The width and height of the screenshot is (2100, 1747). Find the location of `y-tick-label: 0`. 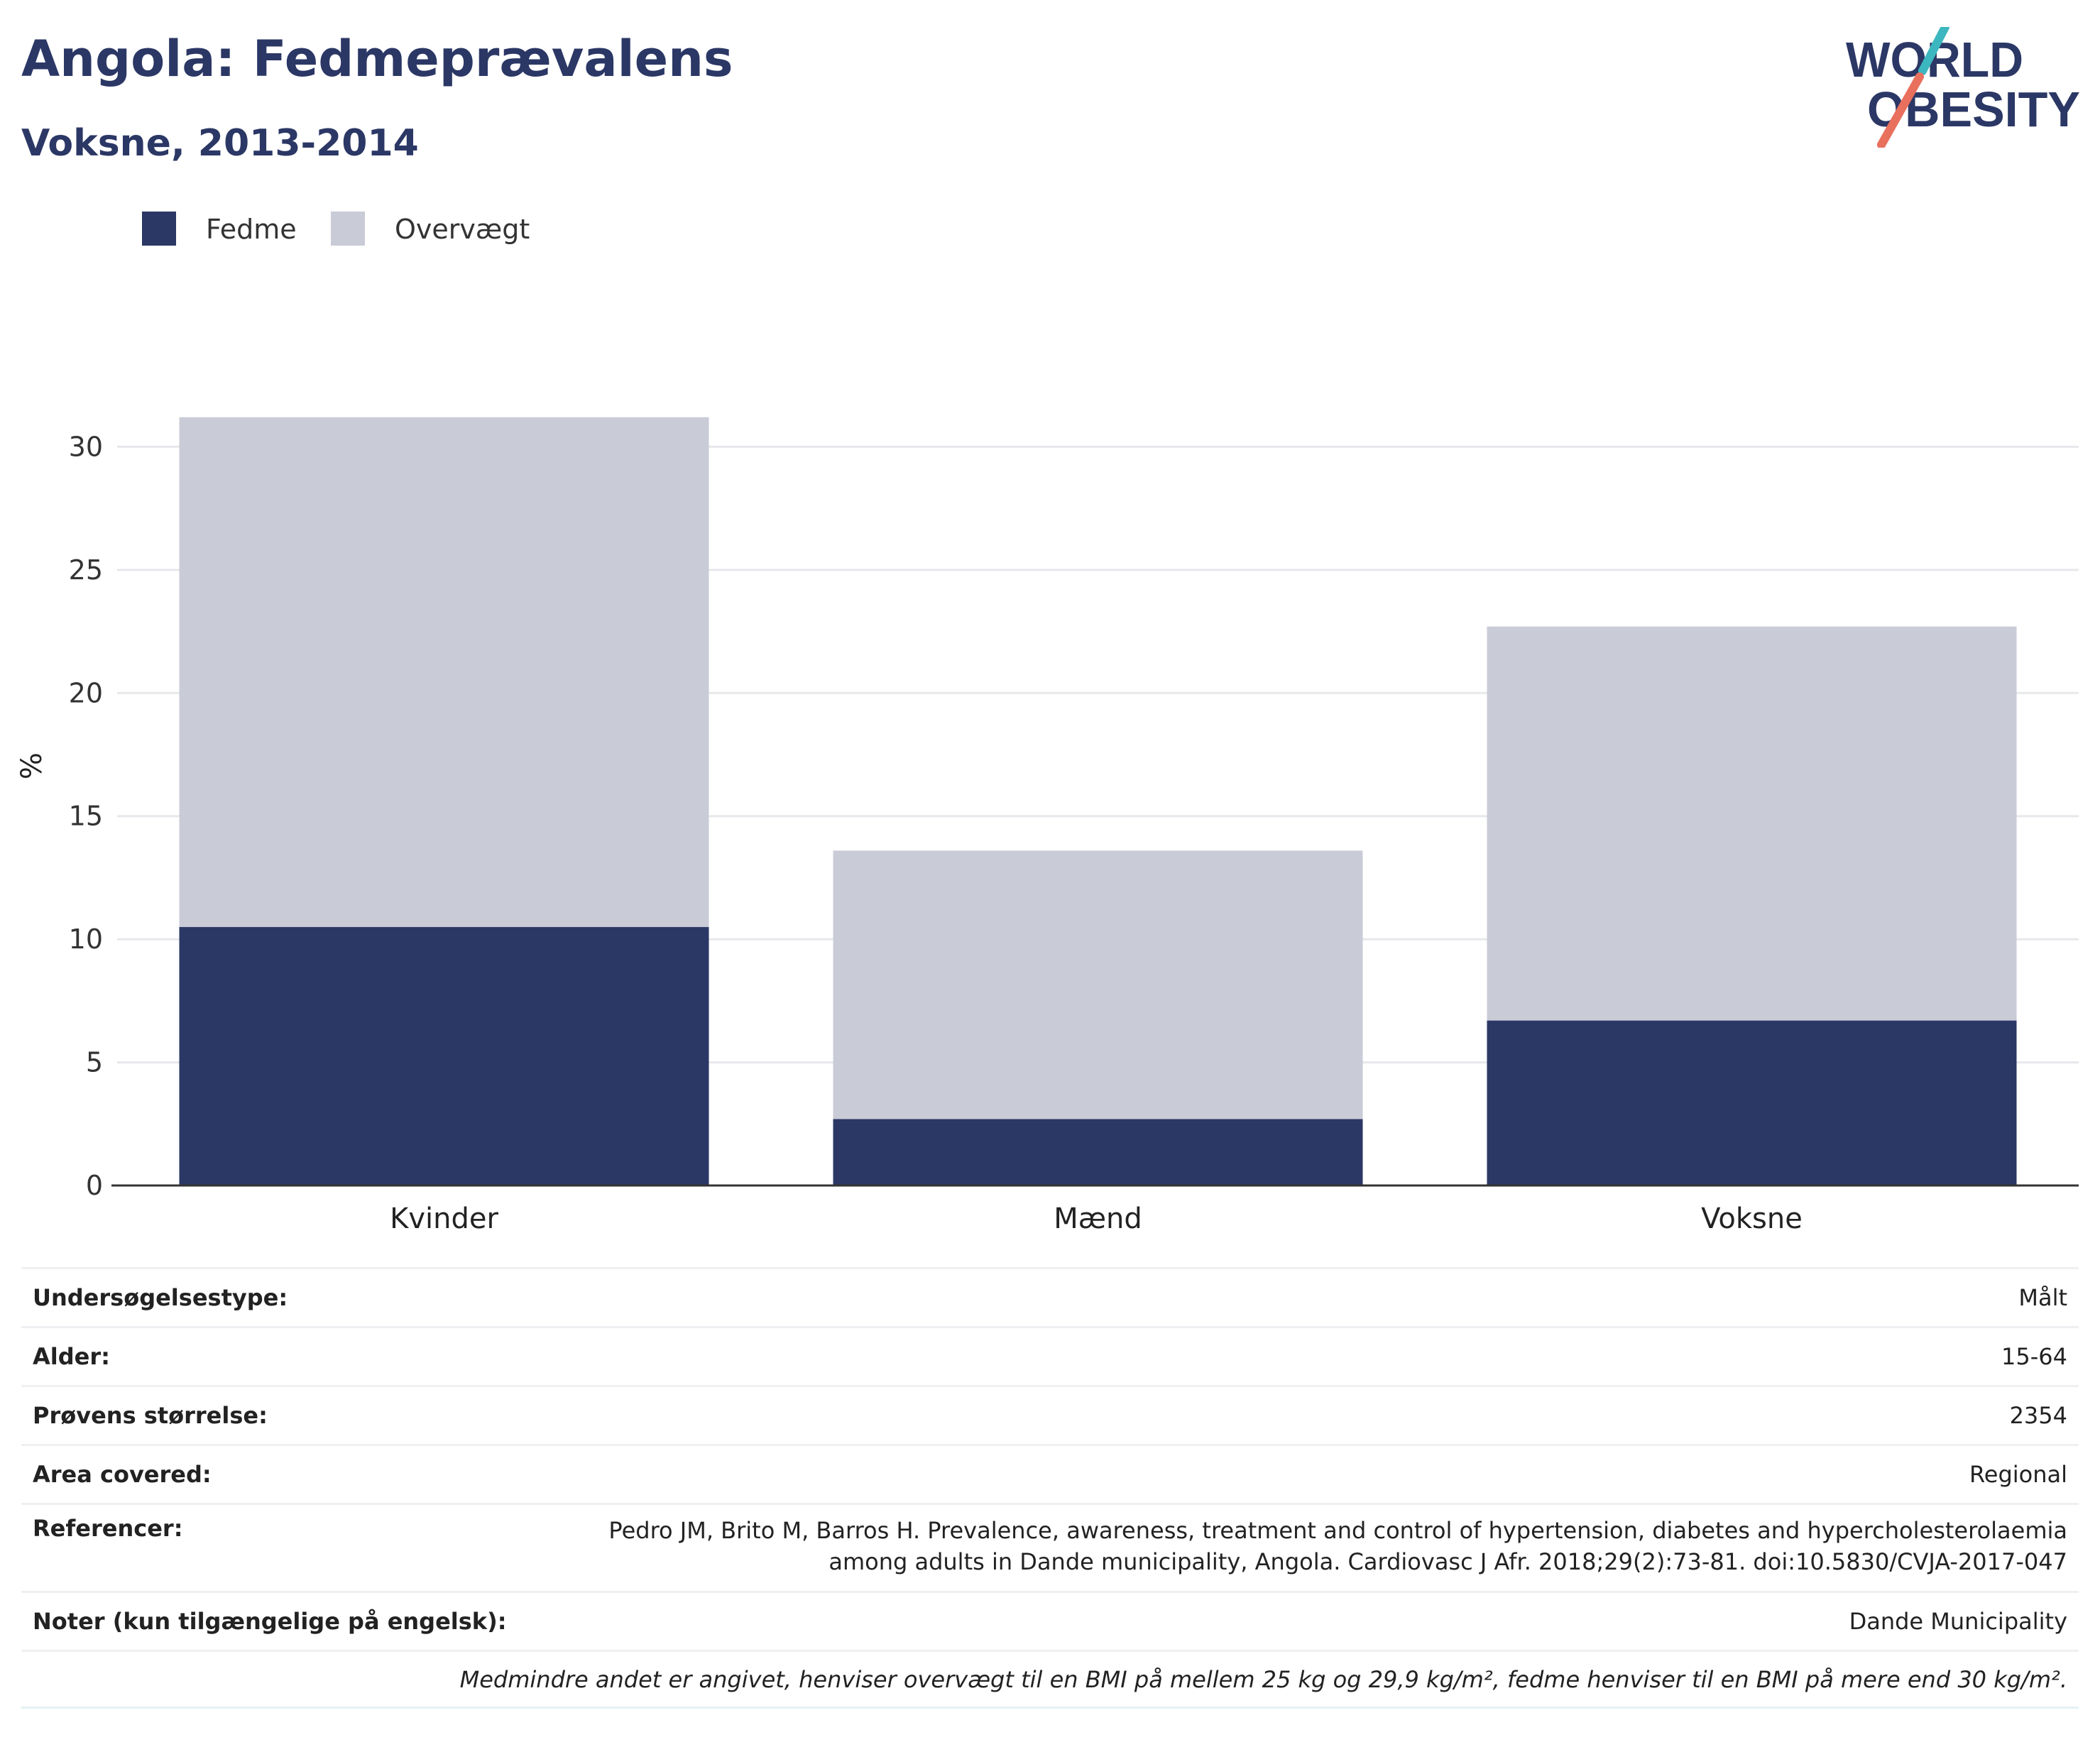

y-tick-label: 0 is located at coordinates (94, 1185).